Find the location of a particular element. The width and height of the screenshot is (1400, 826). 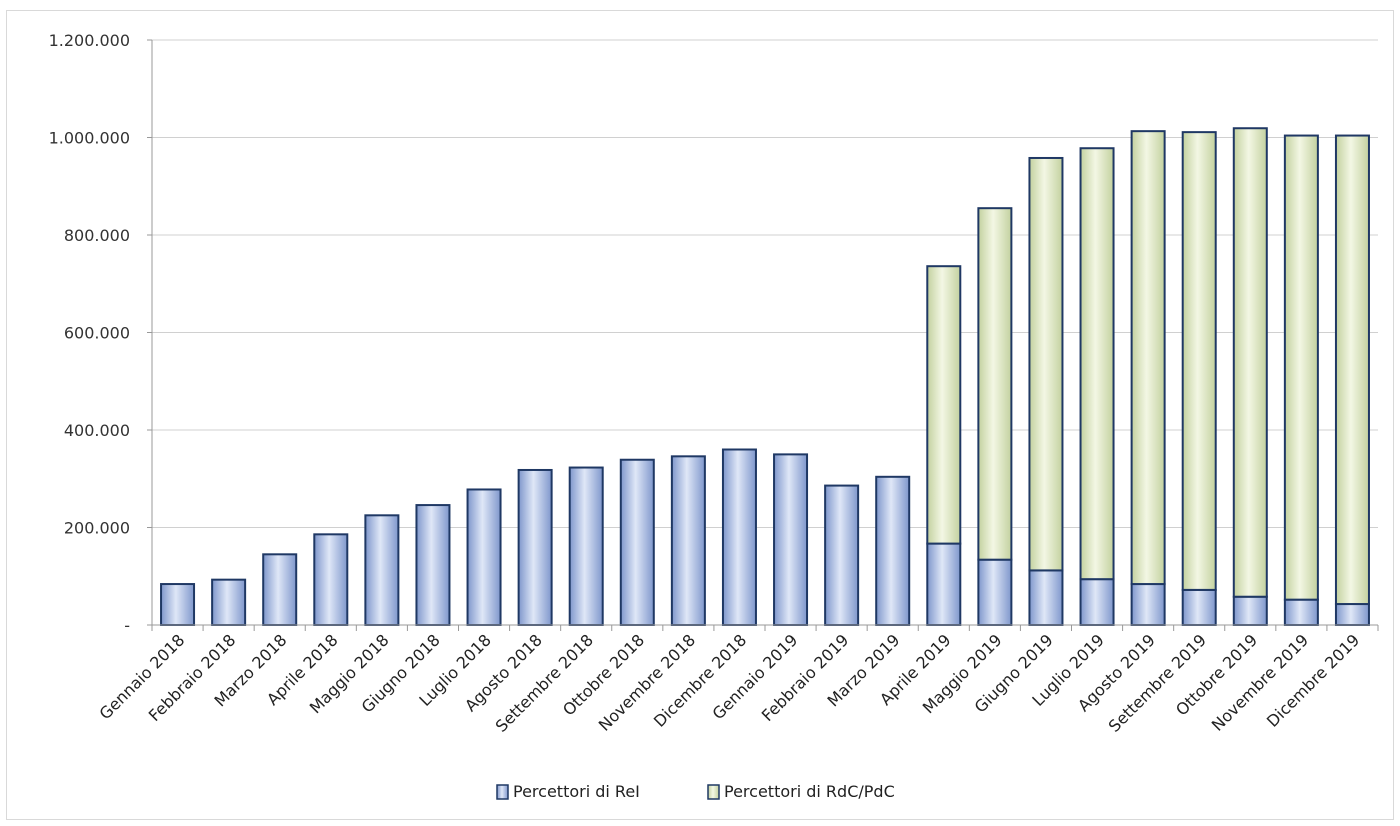

y-tick-label: 800.000 is located at coordinates (97, 235).